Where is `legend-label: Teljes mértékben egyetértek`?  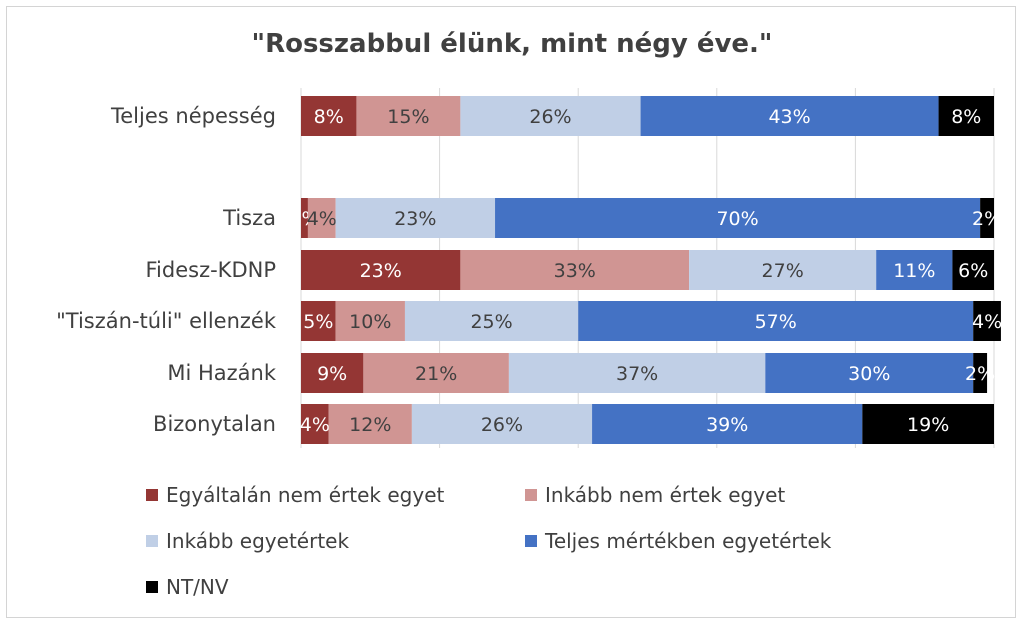
legend-label: Teljes mértékben egyetértek is located at coordinates (688, 541).